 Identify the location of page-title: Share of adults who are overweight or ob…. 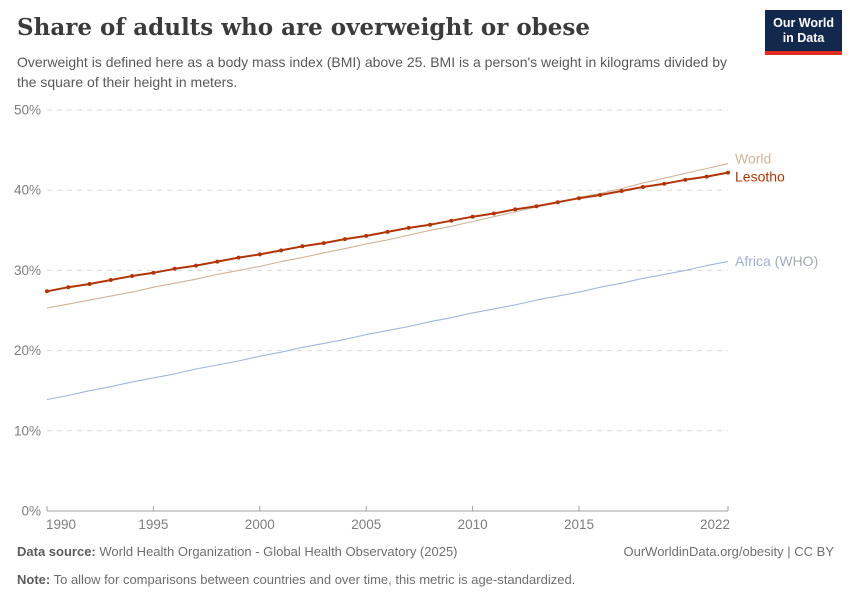
(303, 27).